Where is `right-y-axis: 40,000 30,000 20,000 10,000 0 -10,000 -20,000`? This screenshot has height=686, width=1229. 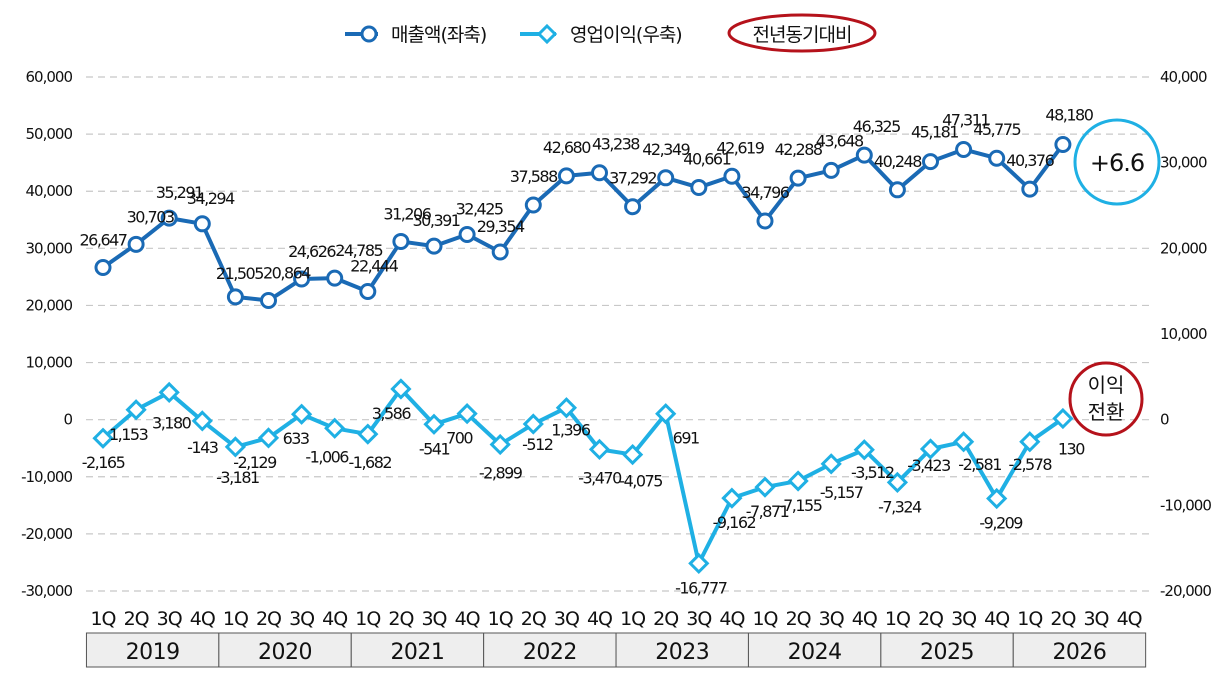
right-y-axis: 40,000 30,000 20,000 10,000 0 -10,000 -20,000 is located at coordinates (1186, 334).